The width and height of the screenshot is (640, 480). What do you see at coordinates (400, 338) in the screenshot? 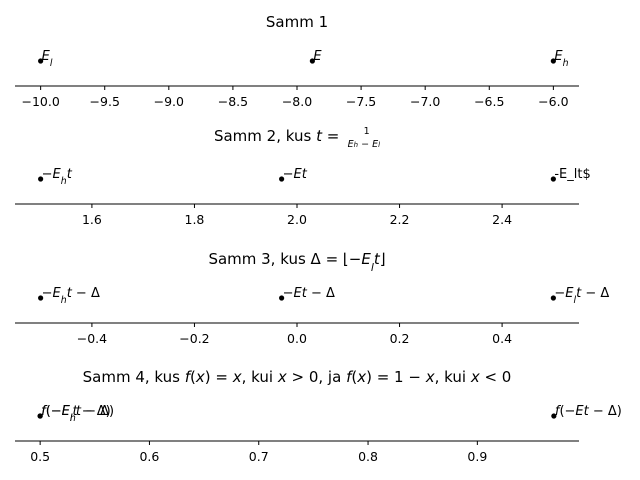
I see `x-tick-label: 0.2` at bounding box center [400, 338].